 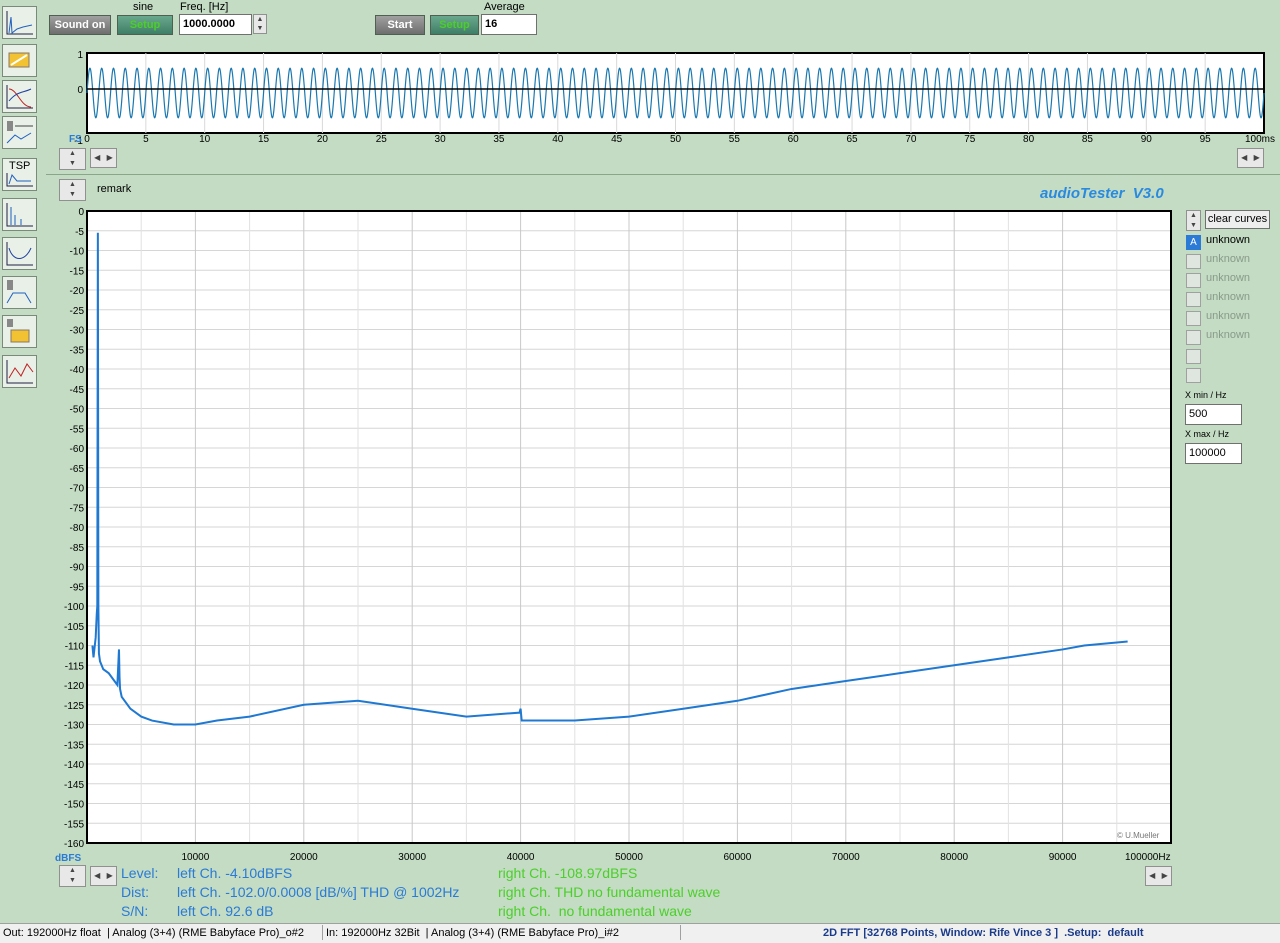 What do you see at coordinates (970, 139) in the screenshot?
I see `scope-x-tick-label: 75` at bounding box center [970, 139].